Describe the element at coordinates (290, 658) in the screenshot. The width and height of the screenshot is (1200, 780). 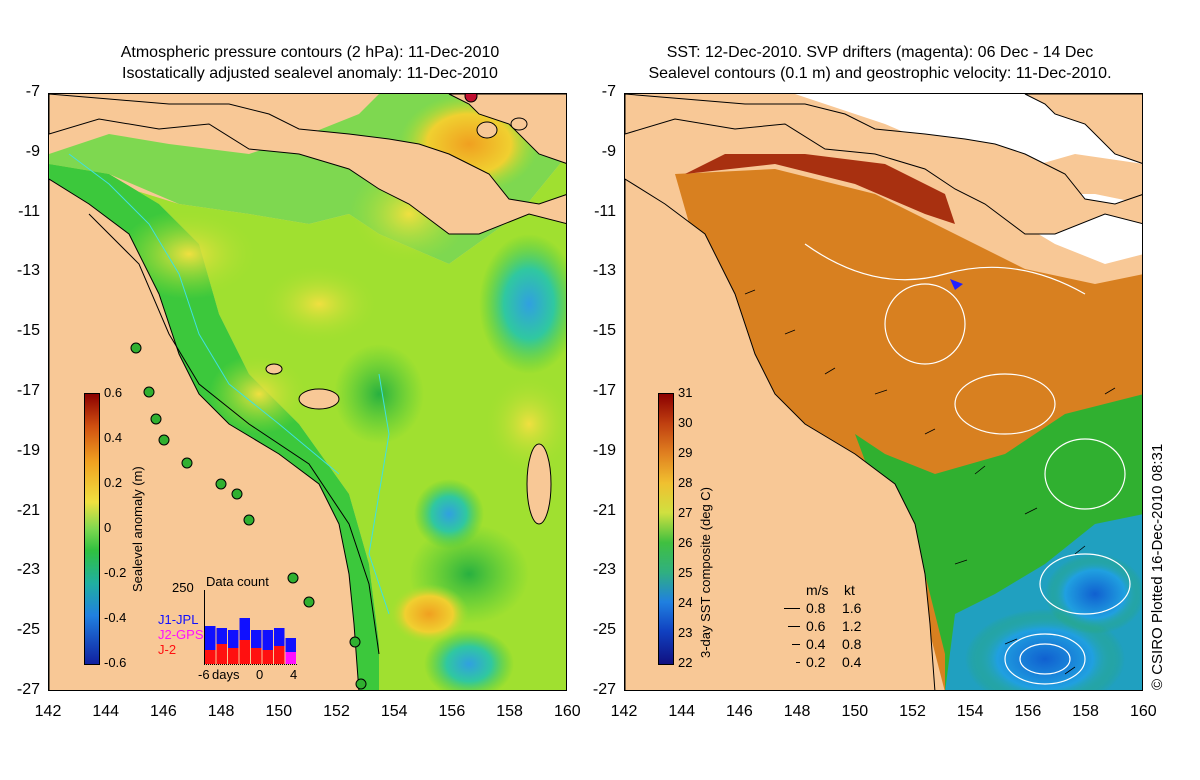
I see `data-count-bar-j2gps` at that location.